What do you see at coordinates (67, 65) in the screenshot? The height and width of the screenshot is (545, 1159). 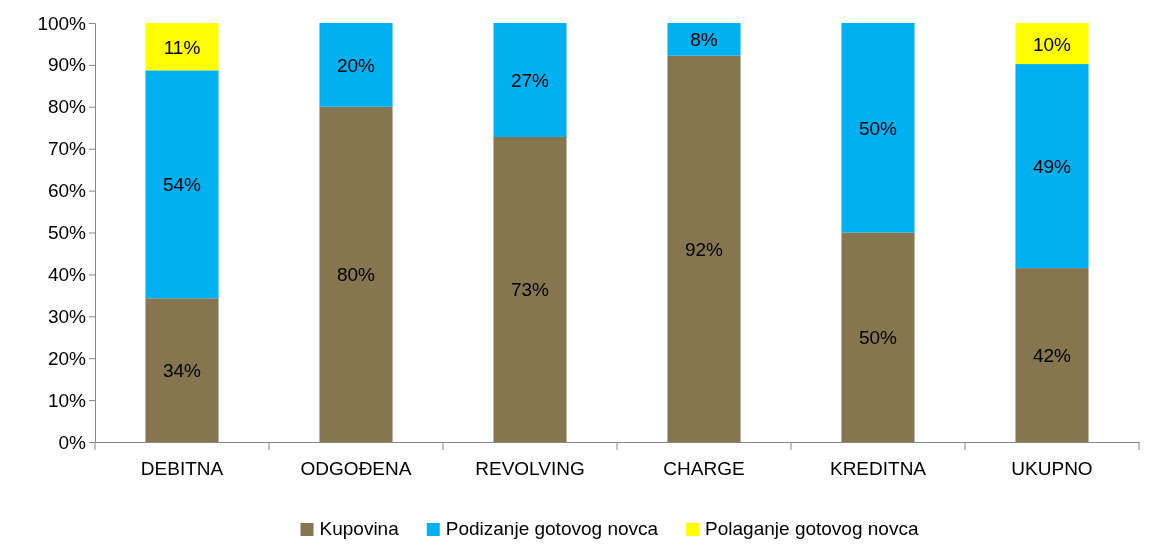 I see `y-tick-label: 90%` at bounding box center [67, 65].